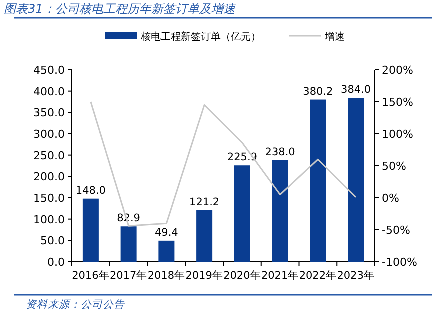  What do you see at coordinates (280, 276) in the screenshot?
I see `x-tick-label: 2021年` at bounding box center [280, 276].